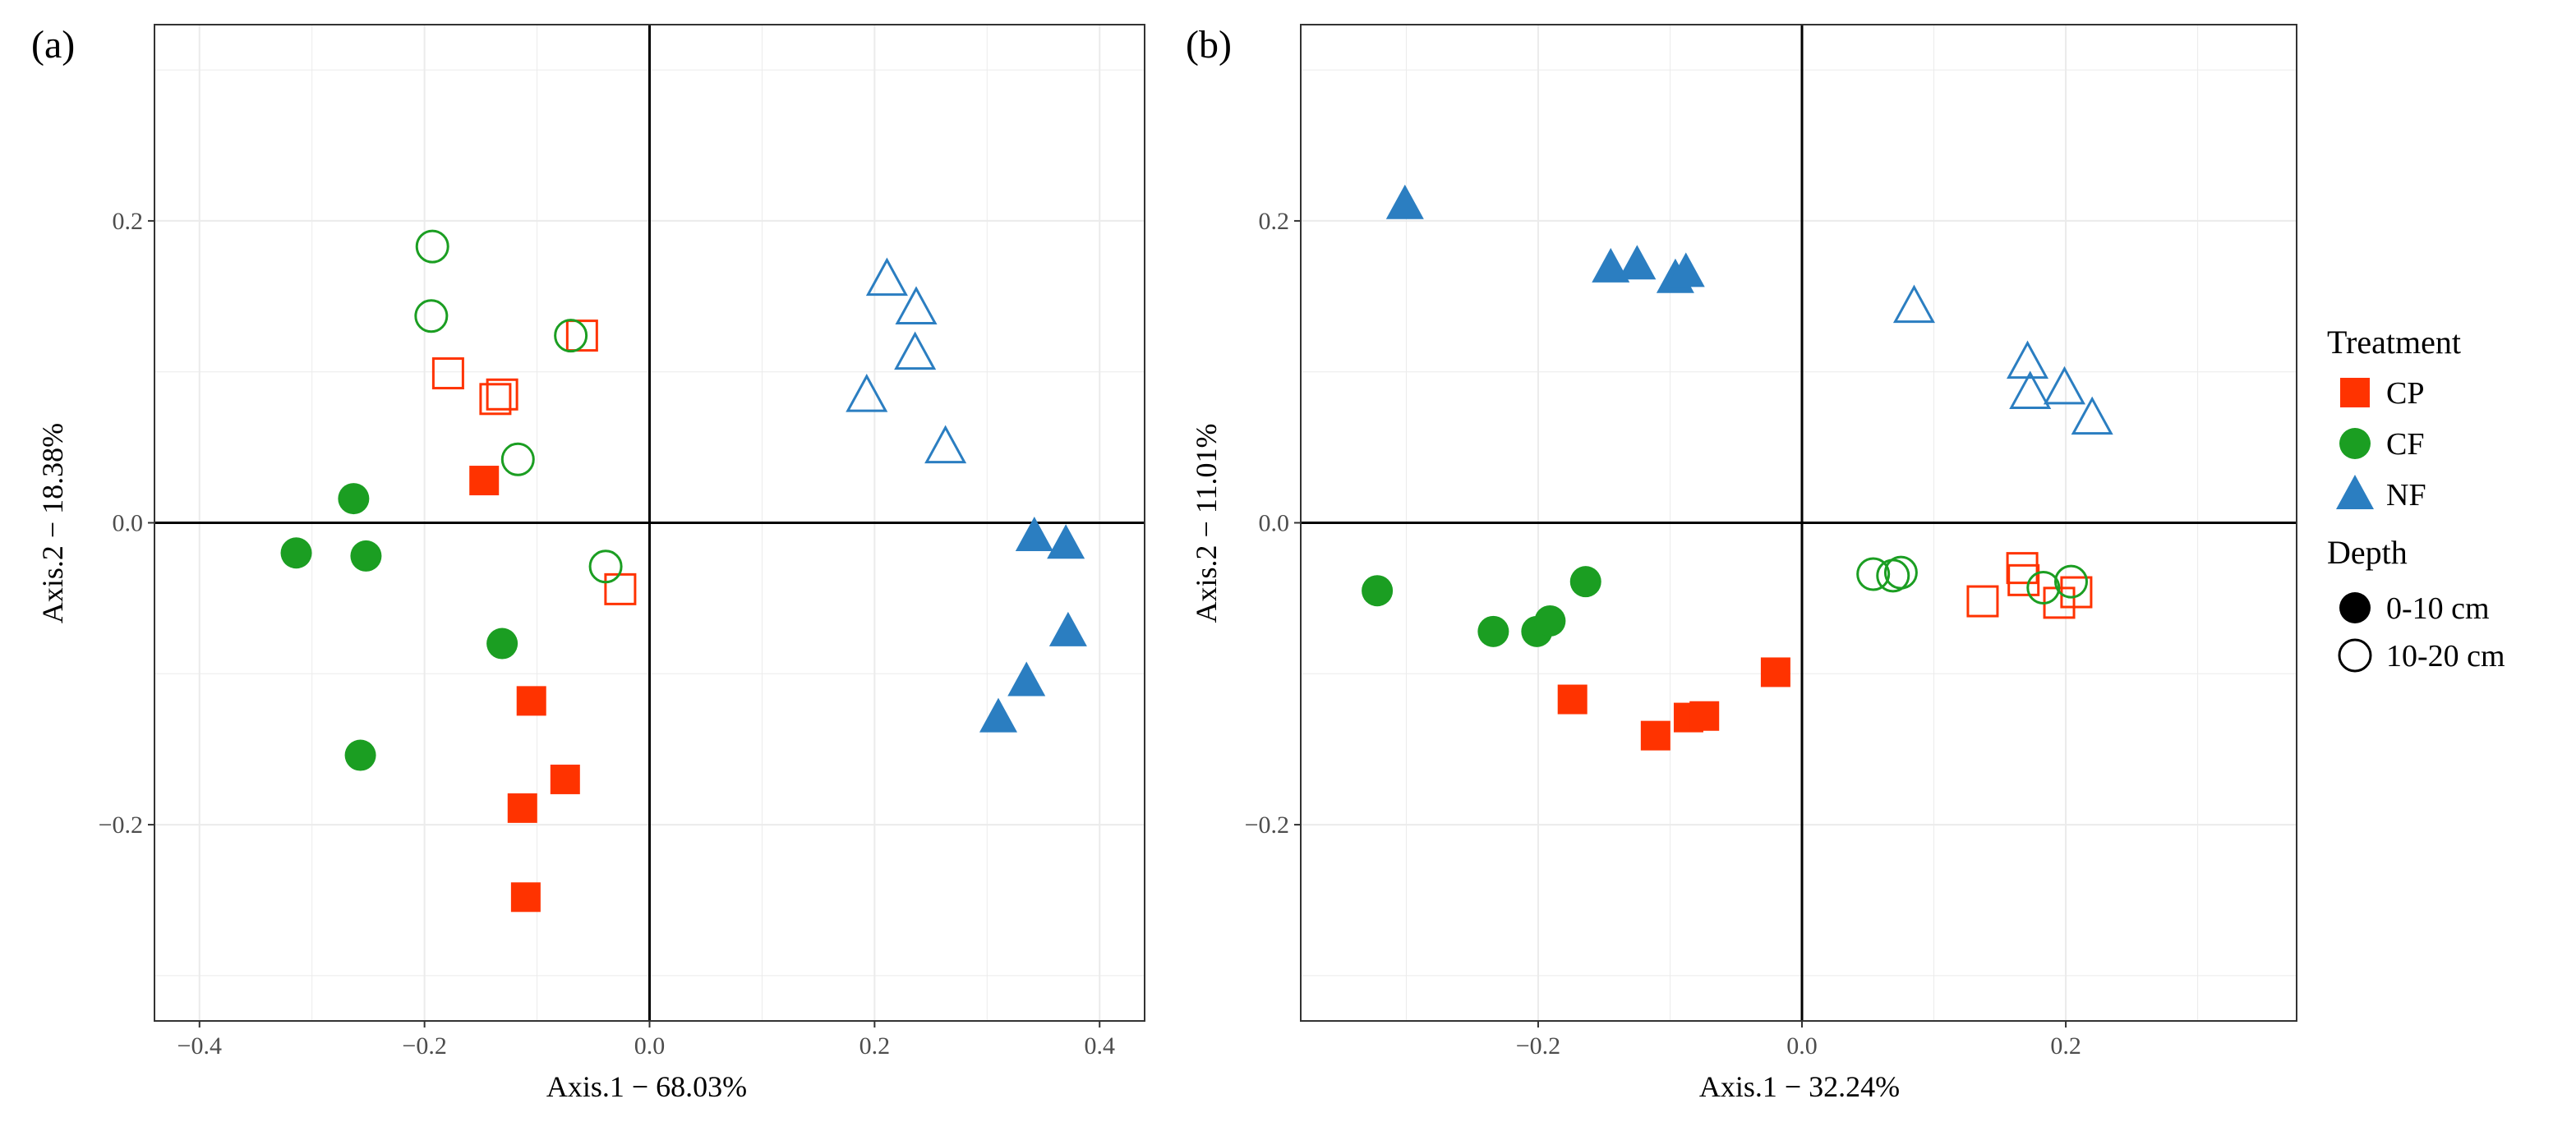 This screenshot has width=2576, height=1131. I want to click on panel-b-x-ticks: −0.2 0.0 0.2, so click(1798, 1040).